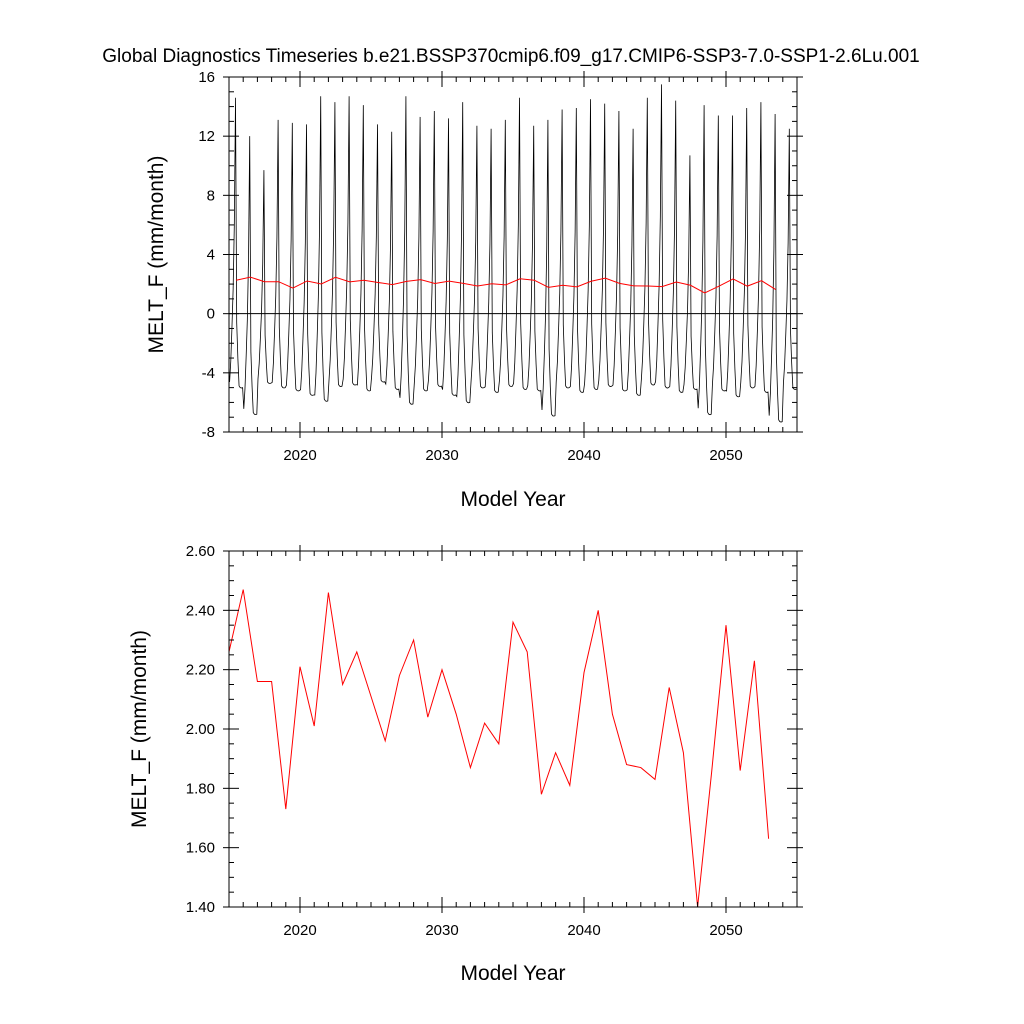 The image size is (1024, 1024). I want to click on y-tick-label: 1.40, so click(200, 907).